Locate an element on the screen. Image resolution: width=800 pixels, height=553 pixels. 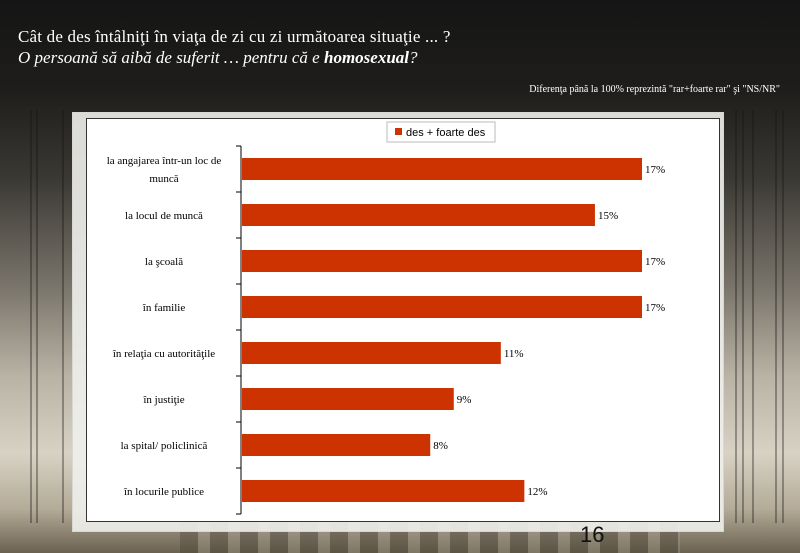
data-label: 12% is located at coordinates (537, 492).